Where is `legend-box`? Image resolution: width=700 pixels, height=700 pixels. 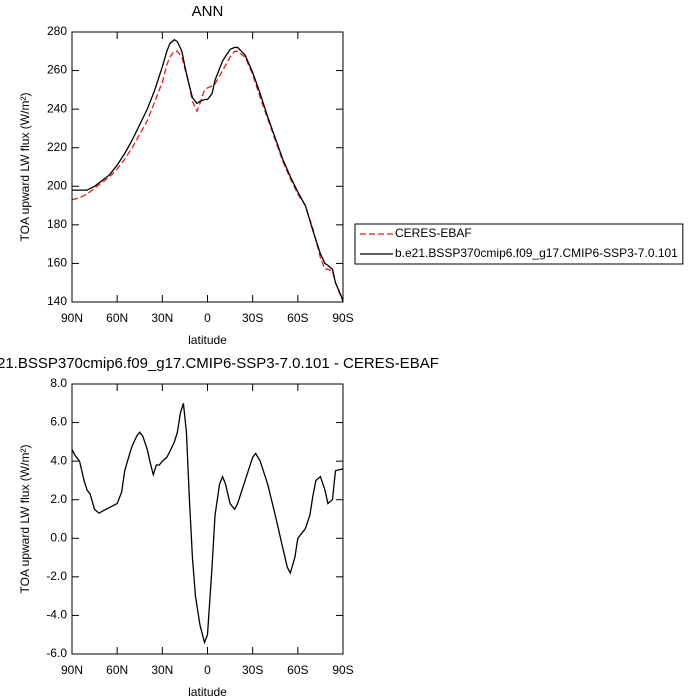
legend-box is located at coordinates (519, 244).